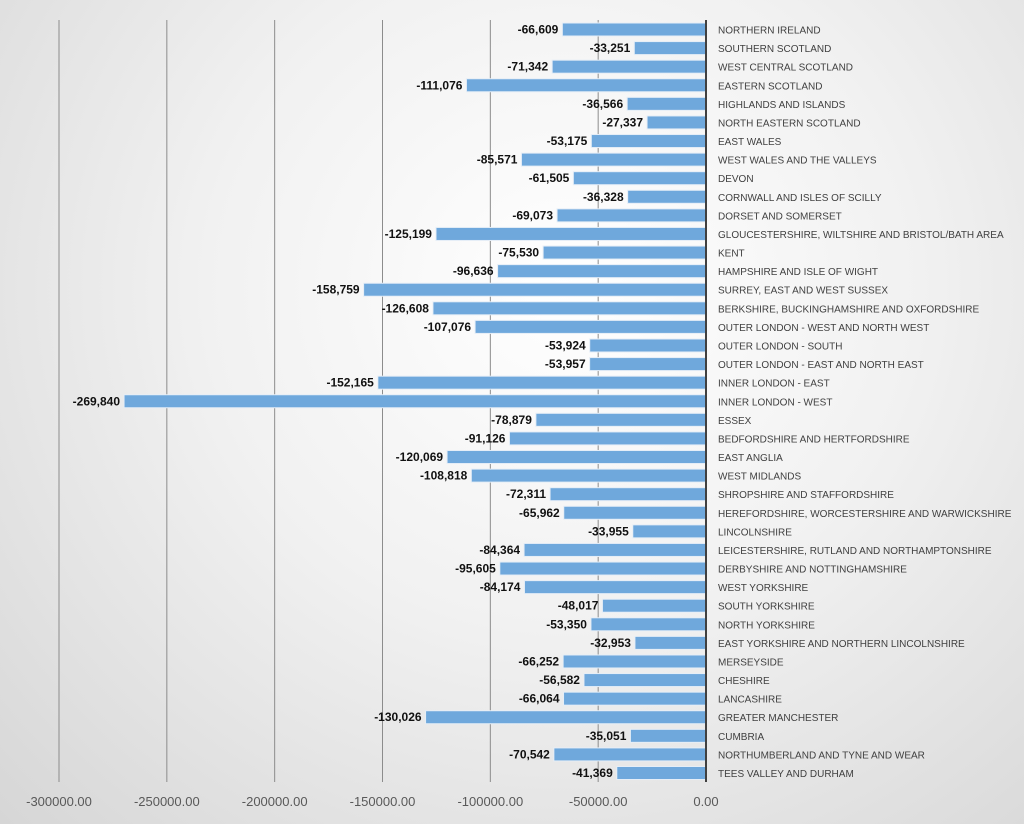  I want to click on category-label: WEST CENTRAL SCOTLAND, so click(785, 68).